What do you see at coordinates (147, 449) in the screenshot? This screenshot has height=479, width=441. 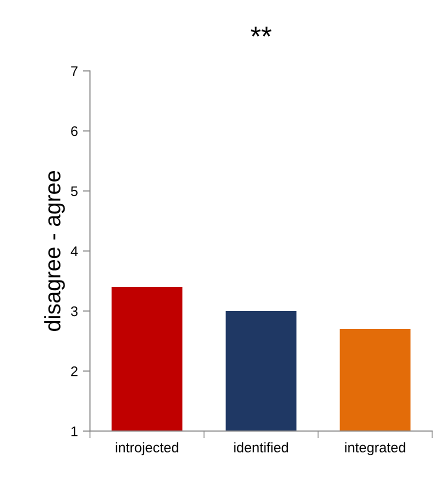 I see `x-tick-label: introjected` at bounding box center [147, 449].